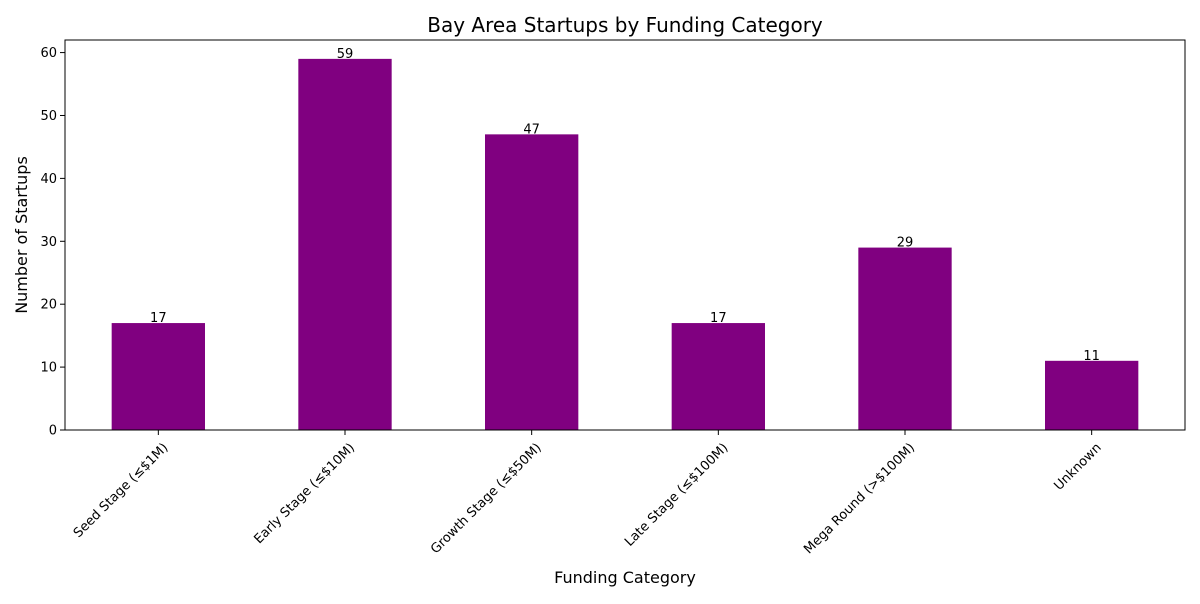 The height and width of the screenshot is (604, 1200). What do you see at coordinates (48, 53) in the screenshot?
I see `y-tick-label: 60` at bounding box center [48, 53].